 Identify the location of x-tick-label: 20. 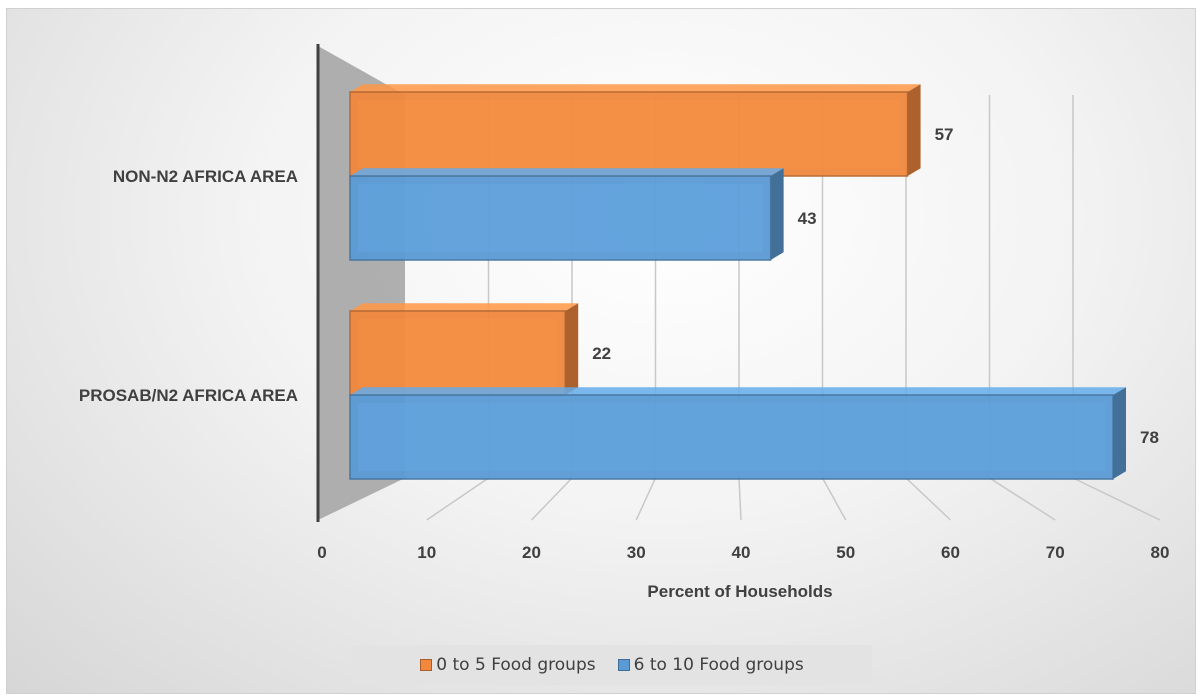
(531, 552).